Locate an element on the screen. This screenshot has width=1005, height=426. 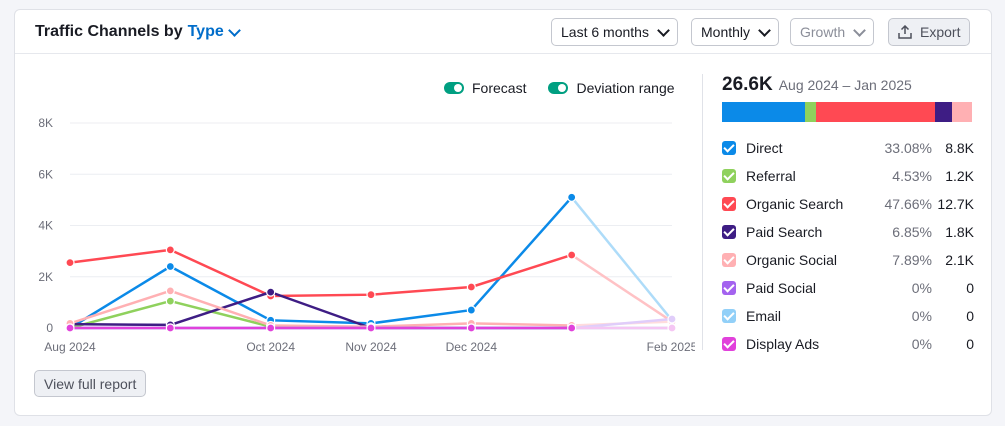
x-tick-label: Dec 2024 is located at coordinates (472, 347).